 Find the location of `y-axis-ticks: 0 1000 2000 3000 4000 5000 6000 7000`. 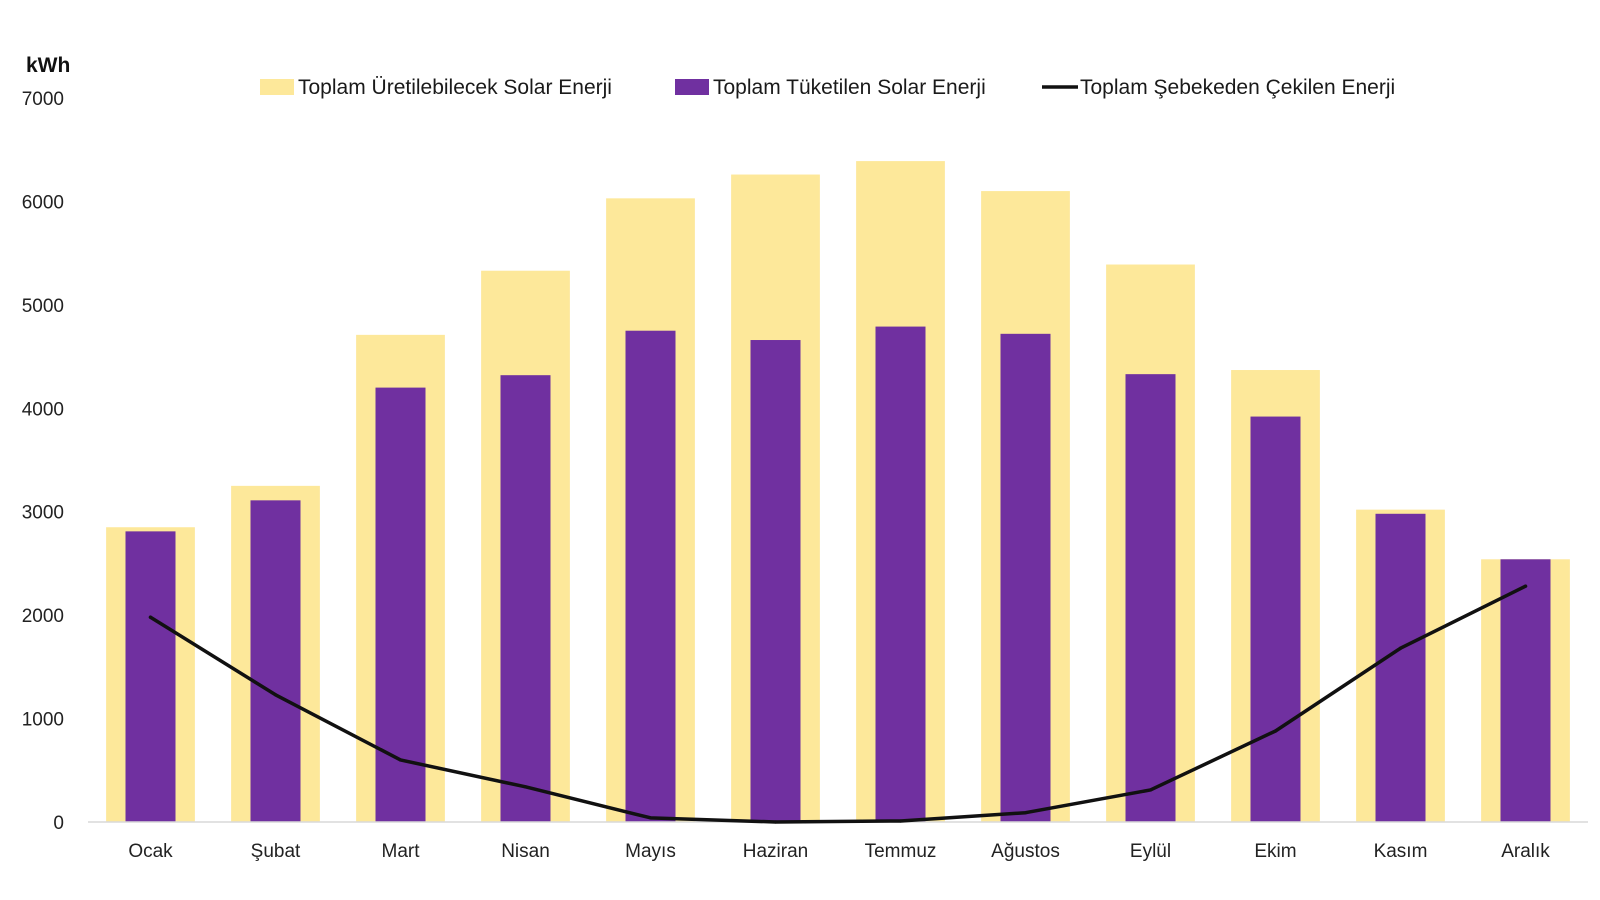

y-axis-ticks: 0 1000 2000 3000 4000 5000 6000 7000 is located at coordinates (43, 461).